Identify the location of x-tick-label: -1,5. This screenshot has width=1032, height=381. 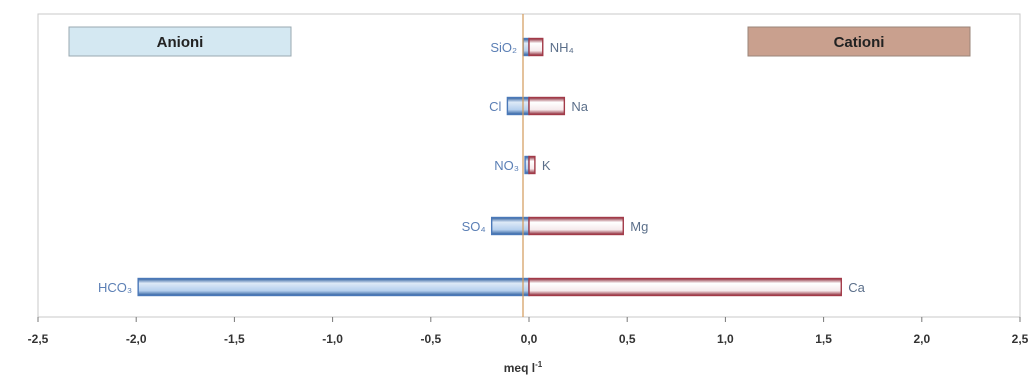
(234, 339).